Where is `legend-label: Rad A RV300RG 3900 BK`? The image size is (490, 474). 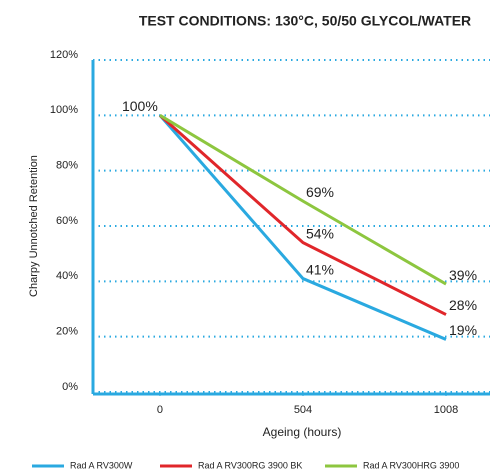
legend-label: Rad A RV300RG 3900 BK is located at coordinates (250, 465).